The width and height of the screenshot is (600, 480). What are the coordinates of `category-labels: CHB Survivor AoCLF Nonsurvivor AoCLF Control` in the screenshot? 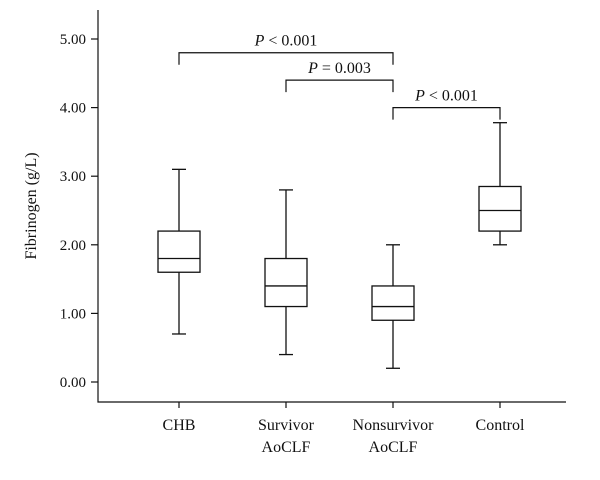 It's located at (344, 429).